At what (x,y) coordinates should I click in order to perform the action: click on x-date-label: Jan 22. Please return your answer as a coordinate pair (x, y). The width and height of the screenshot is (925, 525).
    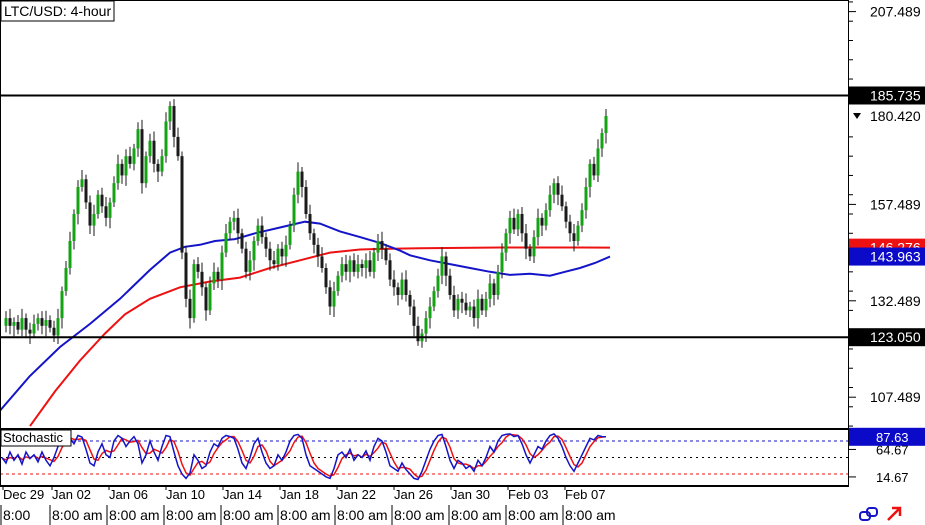
    Looking at the image, I should click on (356, 494).